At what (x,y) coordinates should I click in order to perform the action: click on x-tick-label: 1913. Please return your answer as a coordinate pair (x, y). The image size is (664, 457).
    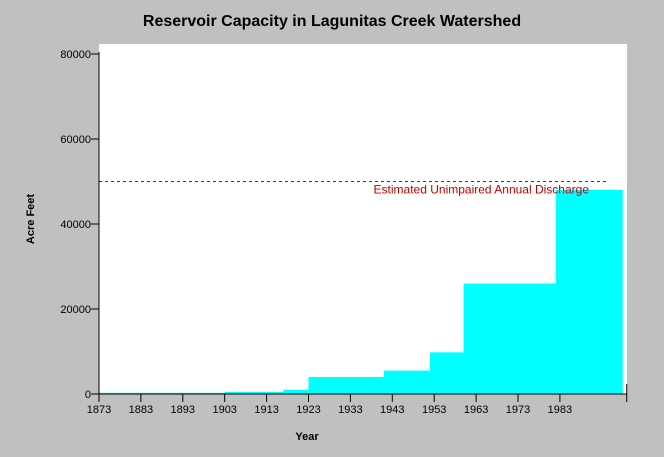
    Looking at the image, I should click on (266, 410).